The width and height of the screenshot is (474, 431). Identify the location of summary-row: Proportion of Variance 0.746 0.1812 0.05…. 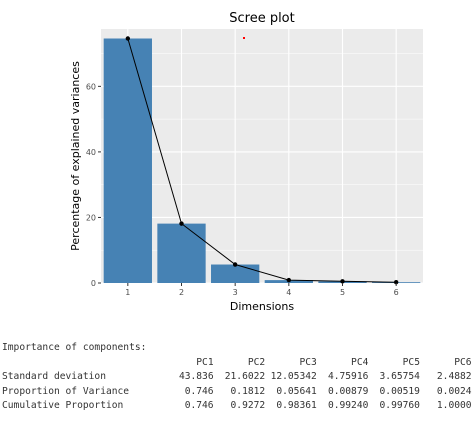
(237, 392).